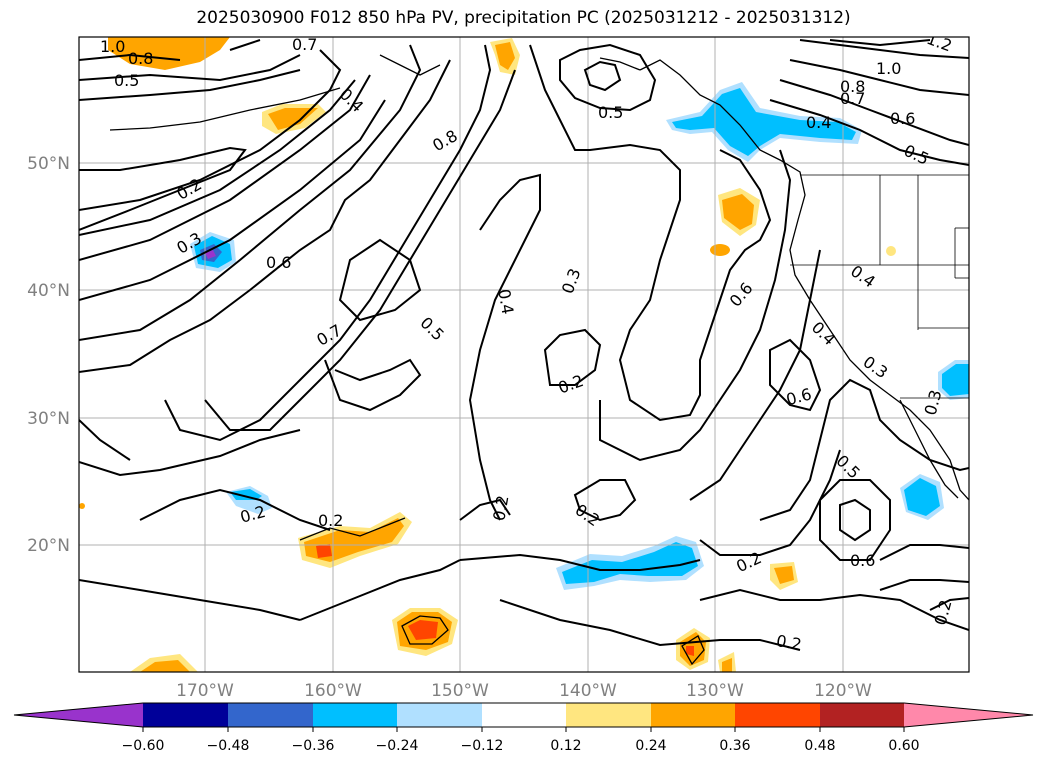 The width and height of the screenshot is (1047, 765). I want to click on lon-label-140w: 140°W, so click(588, 691).